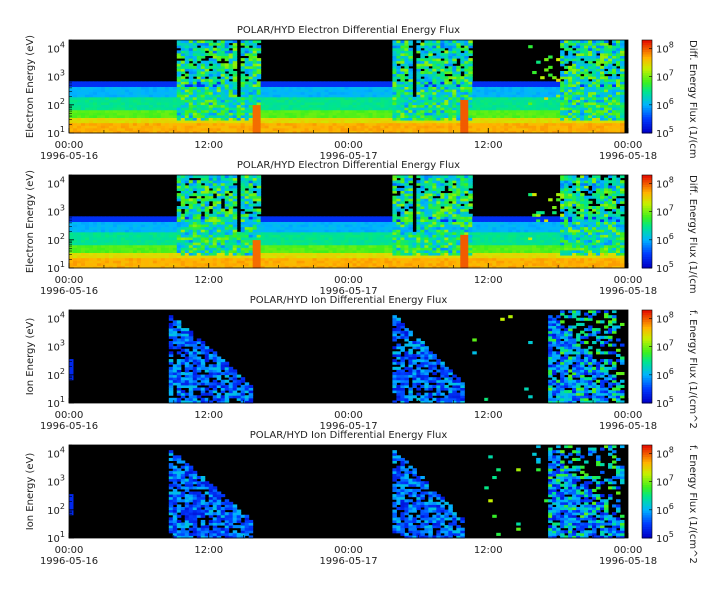 The height and width of the screenshot is (592, 722). What do you see at coordinates (628, 145) in the screenshot?
I see `x-tick-label: 00:00` at bounding box center [628, 145].